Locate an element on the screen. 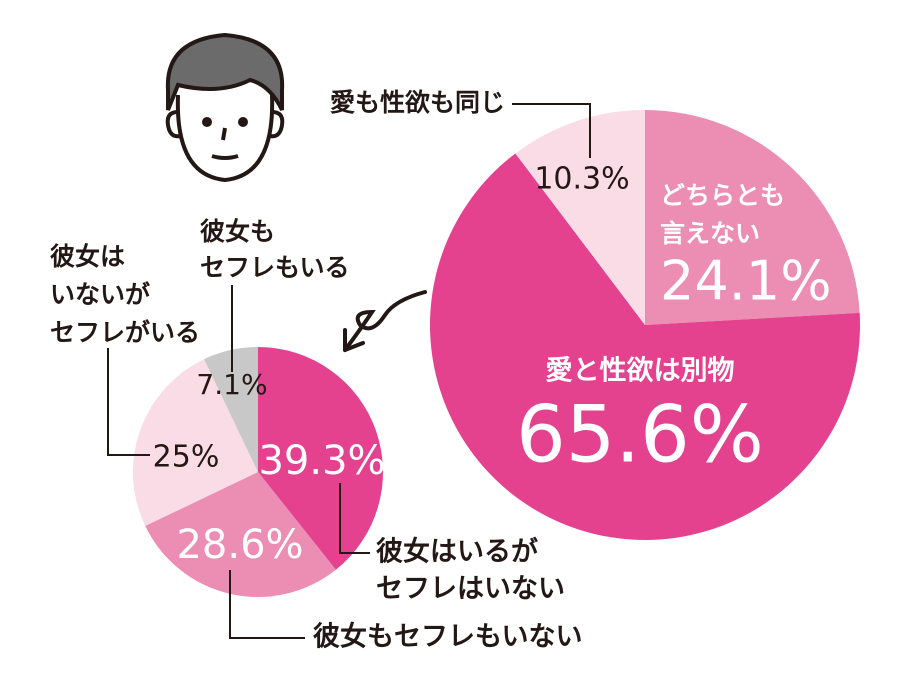 This screenshot has height=691, width=921. slice-label: 彼女は is located at coordinates (87, 256).